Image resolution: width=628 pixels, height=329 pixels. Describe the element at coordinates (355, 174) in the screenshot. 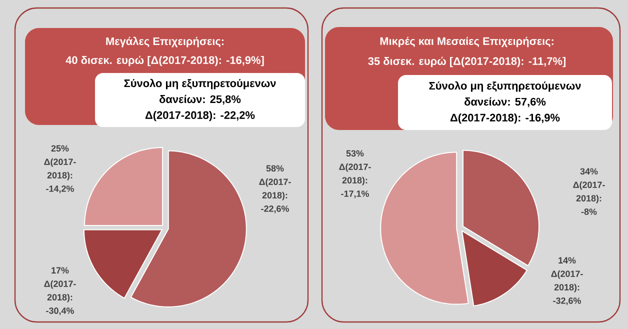

I see `data-label: 53% Δ(2017-2018): -17,1%` at that location.